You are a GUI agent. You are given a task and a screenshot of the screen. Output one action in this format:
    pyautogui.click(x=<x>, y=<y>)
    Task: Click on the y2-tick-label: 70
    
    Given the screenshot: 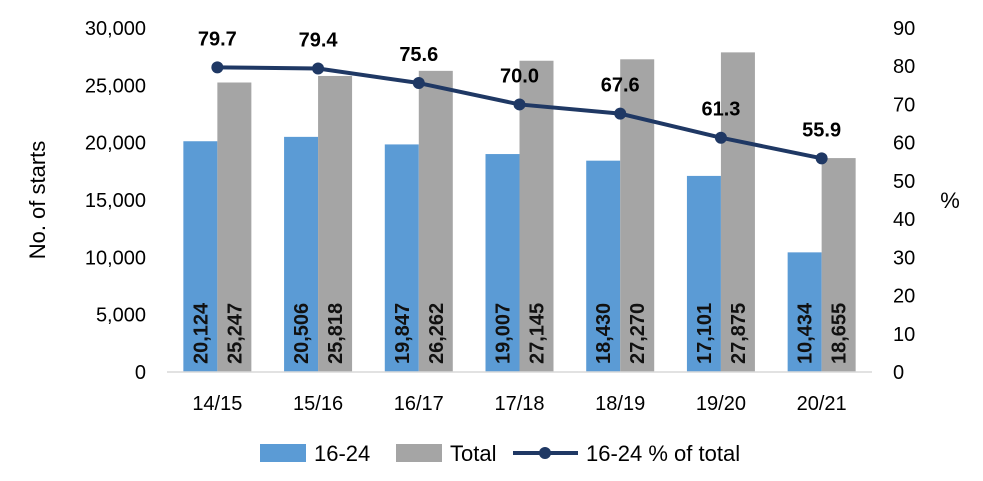 What is the action you would take?
    pyautogui.click(x=904, y=105)
    